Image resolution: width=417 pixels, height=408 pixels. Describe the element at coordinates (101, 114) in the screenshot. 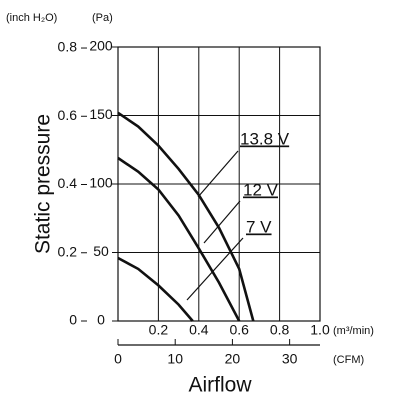

I see `y-tick-label: 150` at that location.